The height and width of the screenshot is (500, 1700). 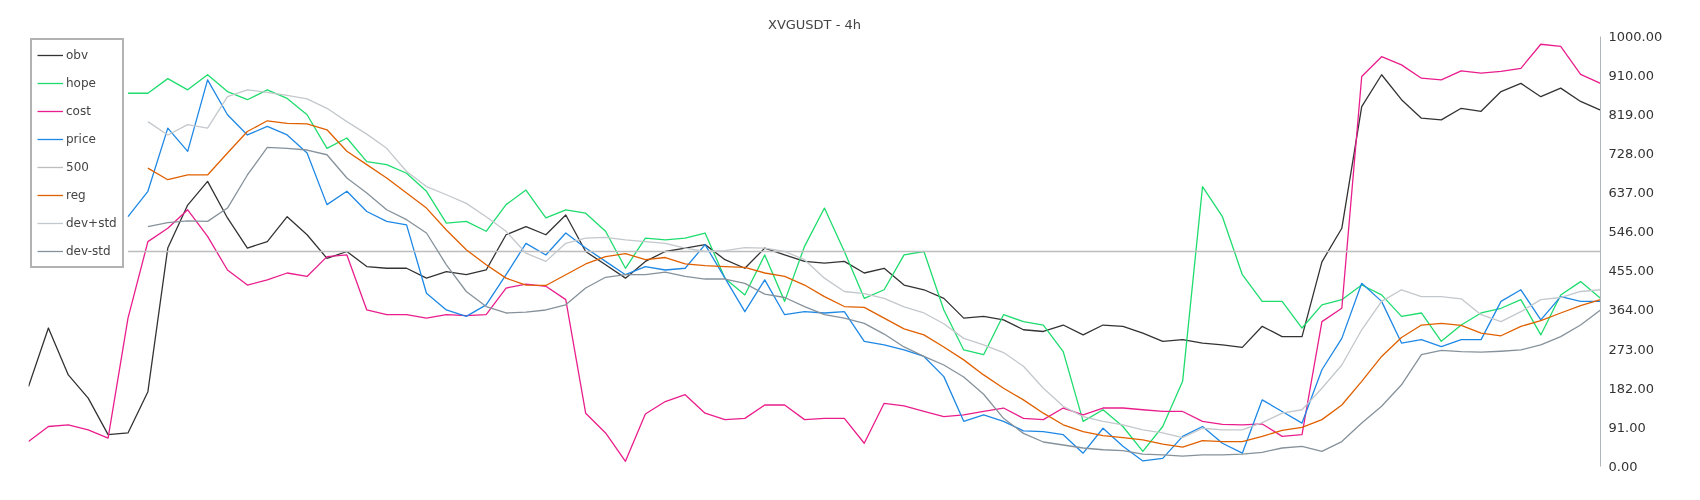 I want to click on legend-label: reg, so click(x=76, y=195).